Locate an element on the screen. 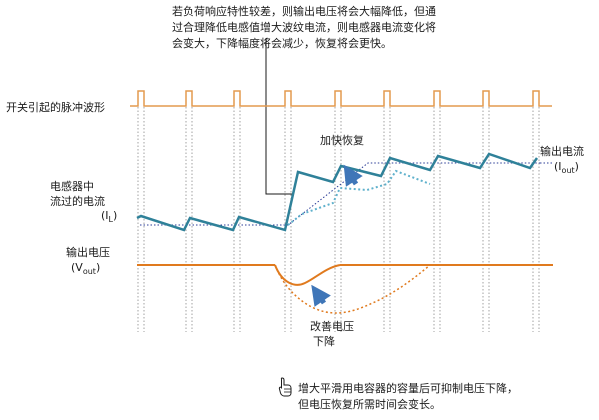 Image resolution: width=599 pixels, height=420 pixels. output-voltage-dip is located at coordinates (307, 275).